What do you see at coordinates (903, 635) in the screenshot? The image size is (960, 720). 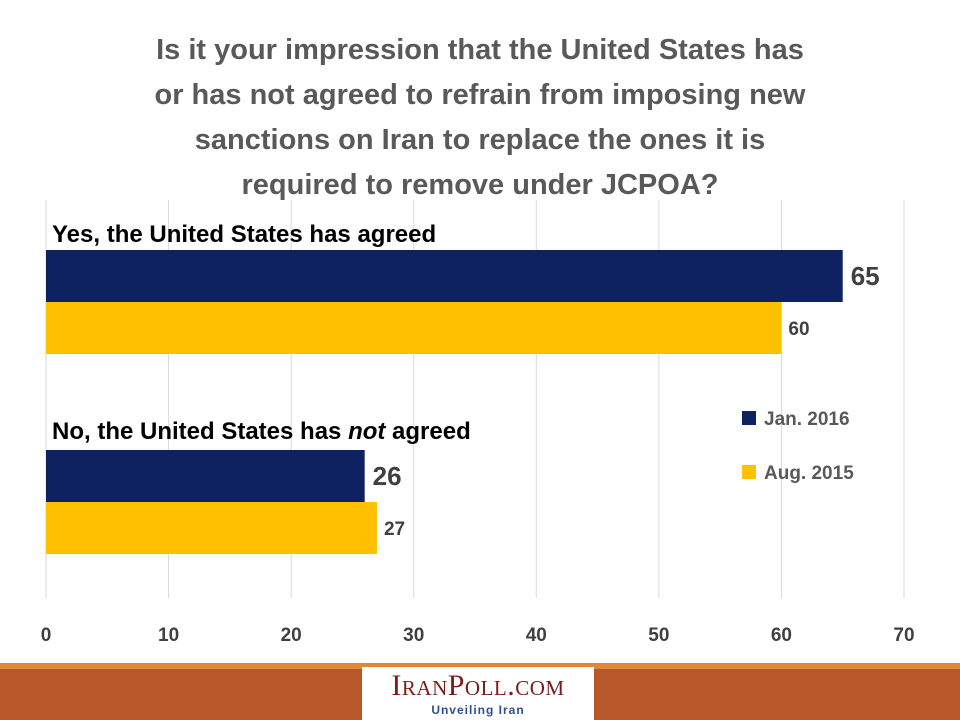 I see `x-tick-label: 70` at bounding box center [903, 635].